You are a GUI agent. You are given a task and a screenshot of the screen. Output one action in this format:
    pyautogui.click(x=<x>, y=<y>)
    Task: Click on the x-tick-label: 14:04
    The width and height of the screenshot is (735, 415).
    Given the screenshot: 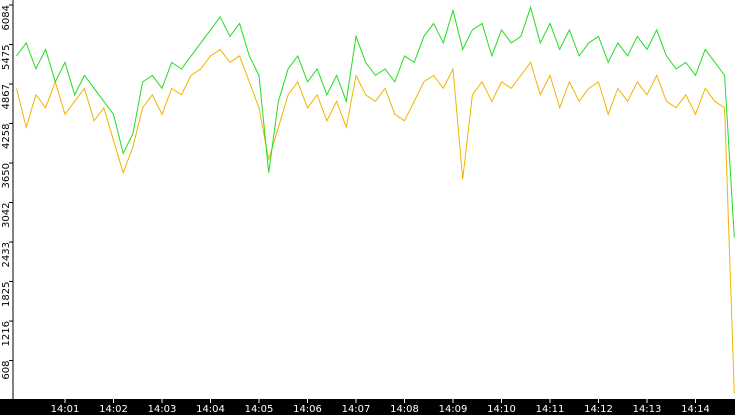 What is the action you would take?
    pyautogui.click(x=210, y=409)
    